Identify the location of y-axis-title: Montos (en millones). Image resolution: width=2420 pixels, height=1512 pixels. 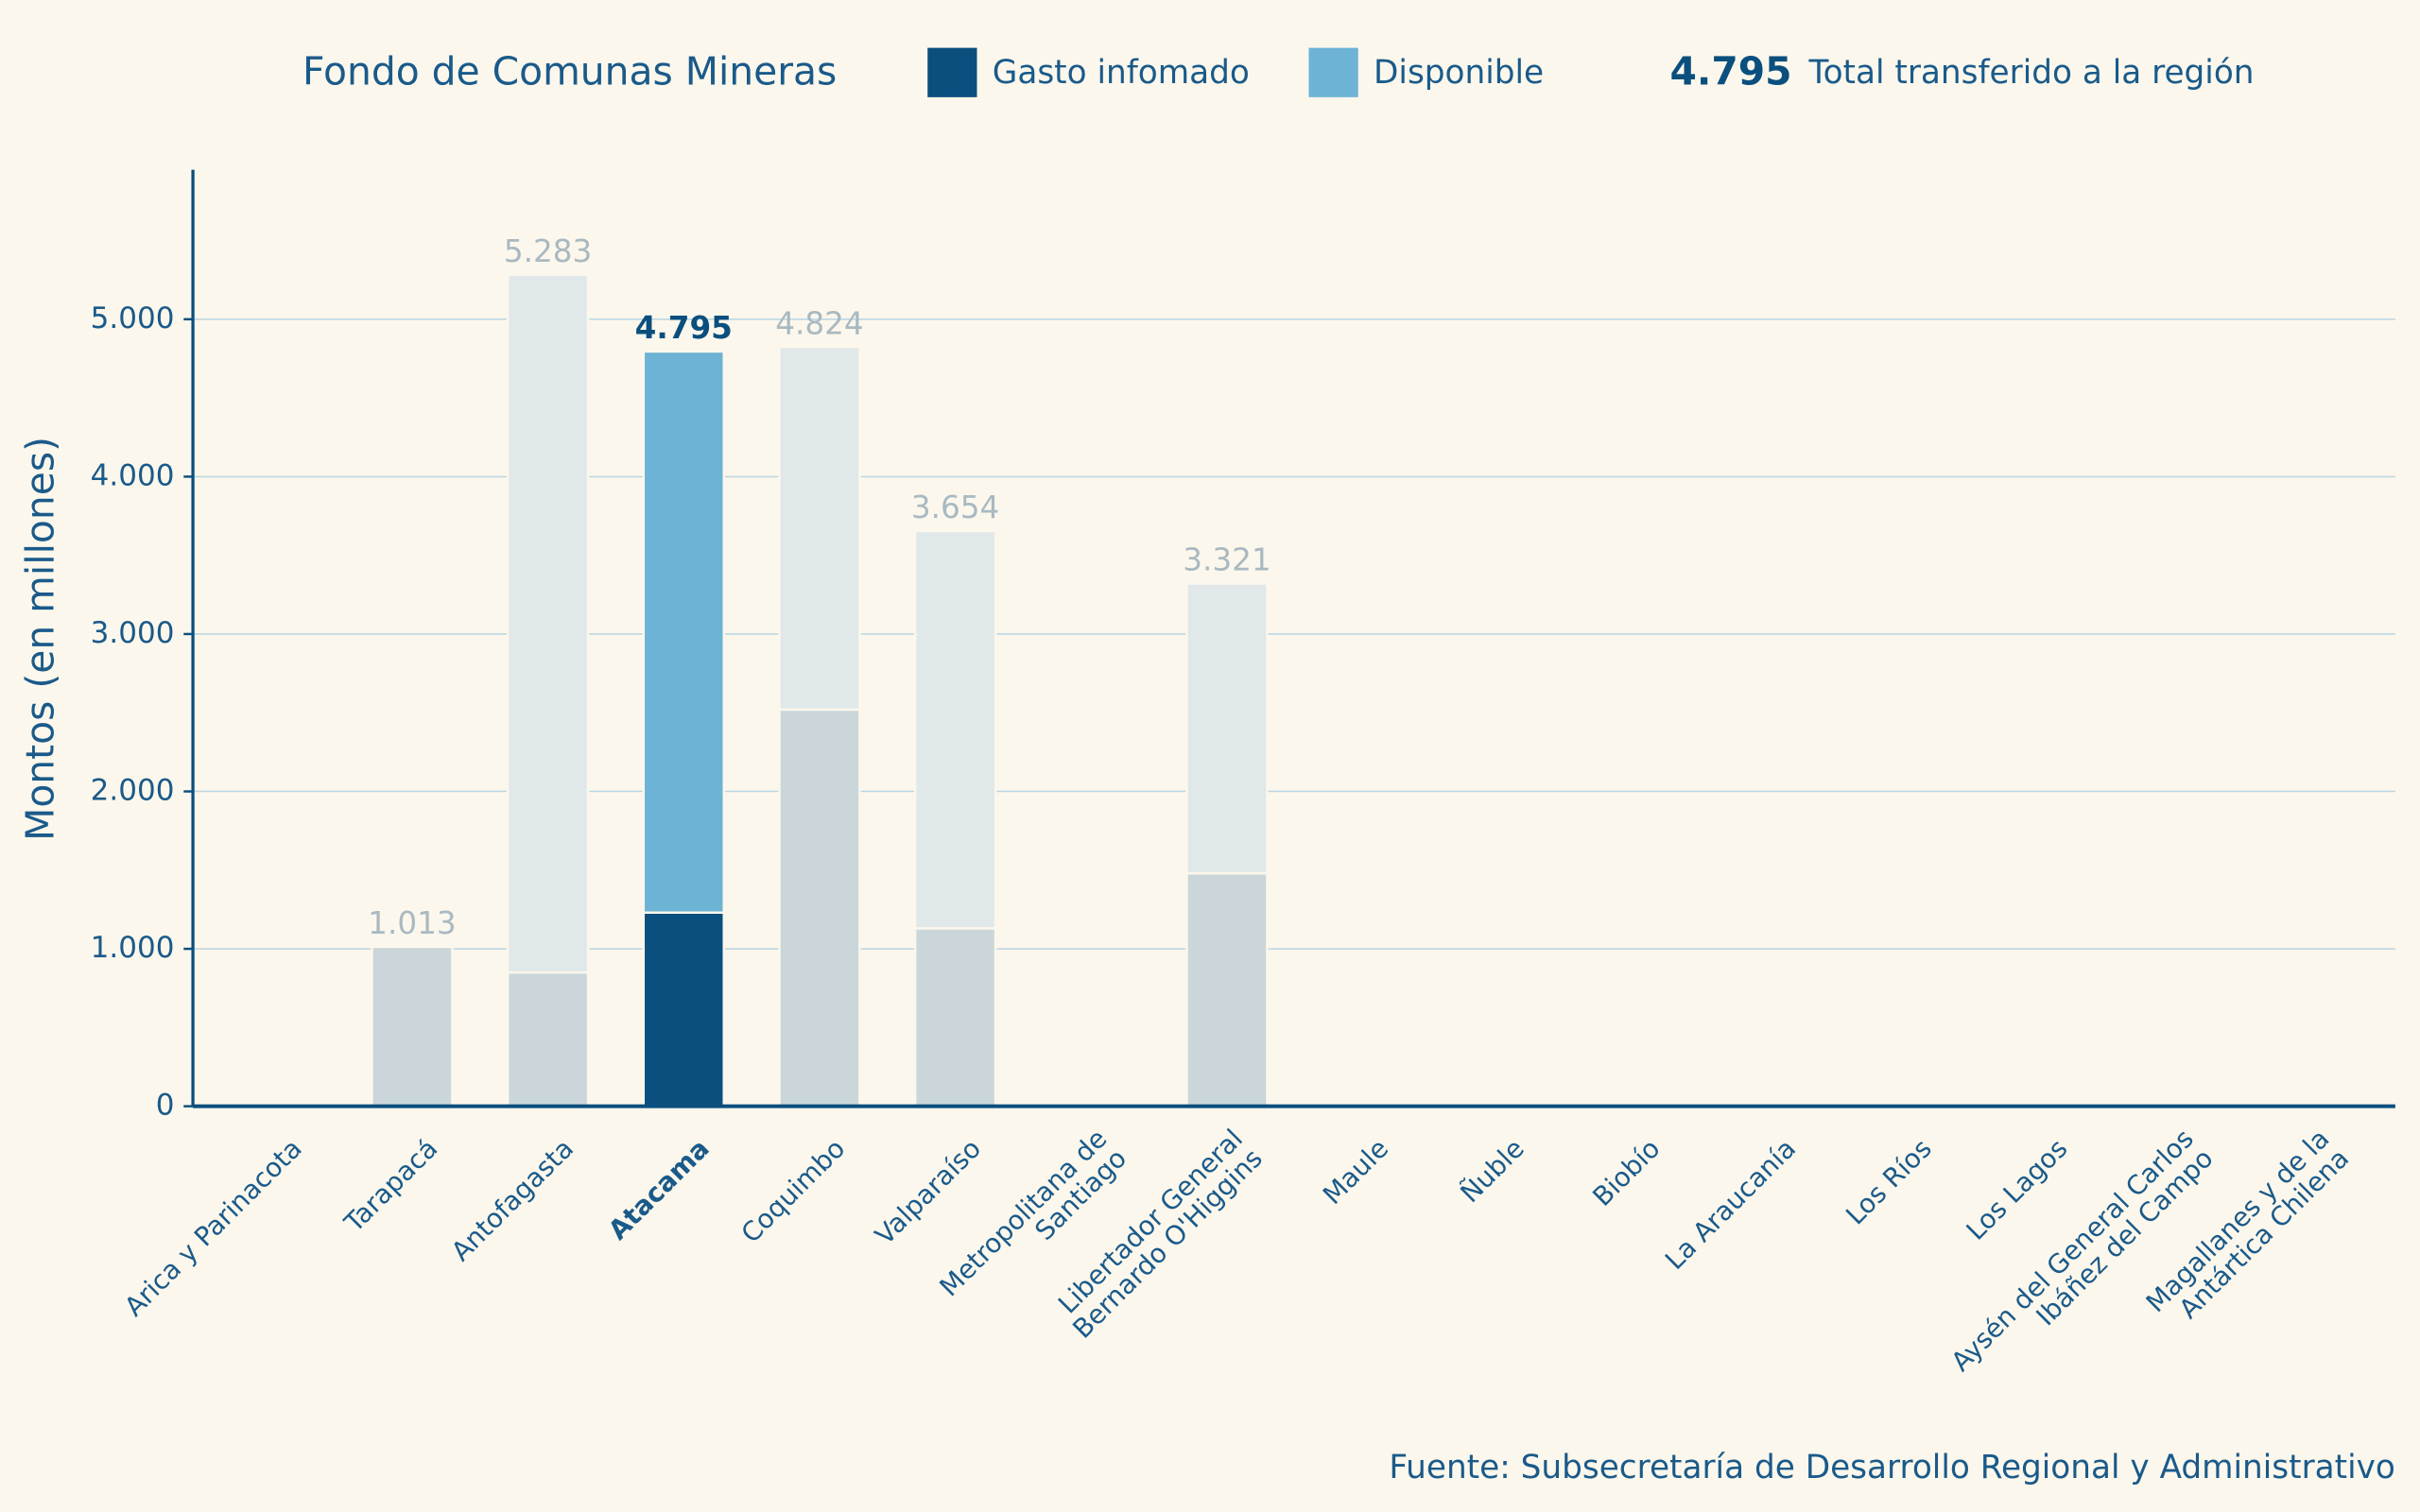
(40, 639).